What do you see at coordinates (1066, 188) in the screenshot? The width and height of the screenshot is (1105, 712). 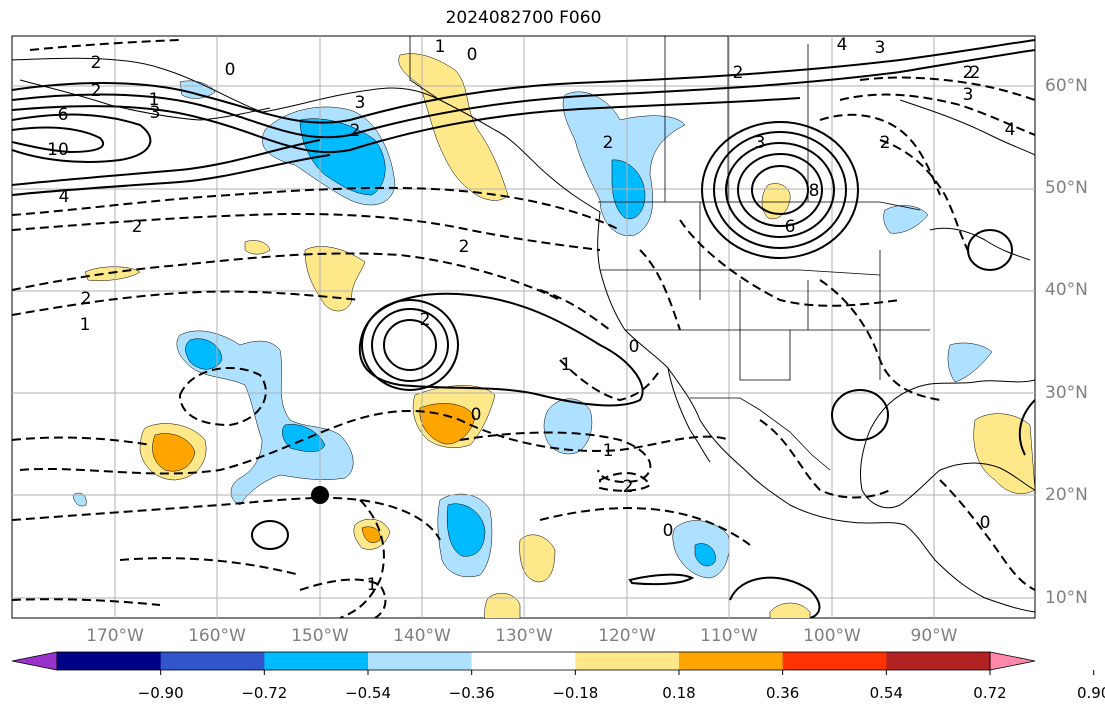 I see `lat-label: 50°N` at bounding box center [1066, 188].